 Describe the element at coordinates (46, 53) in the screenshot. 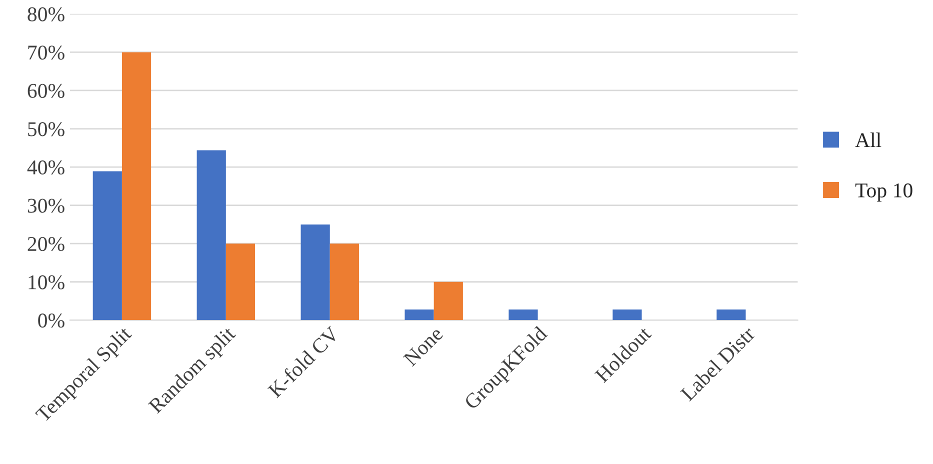

I see `y-tick-label: 70%` at that location.